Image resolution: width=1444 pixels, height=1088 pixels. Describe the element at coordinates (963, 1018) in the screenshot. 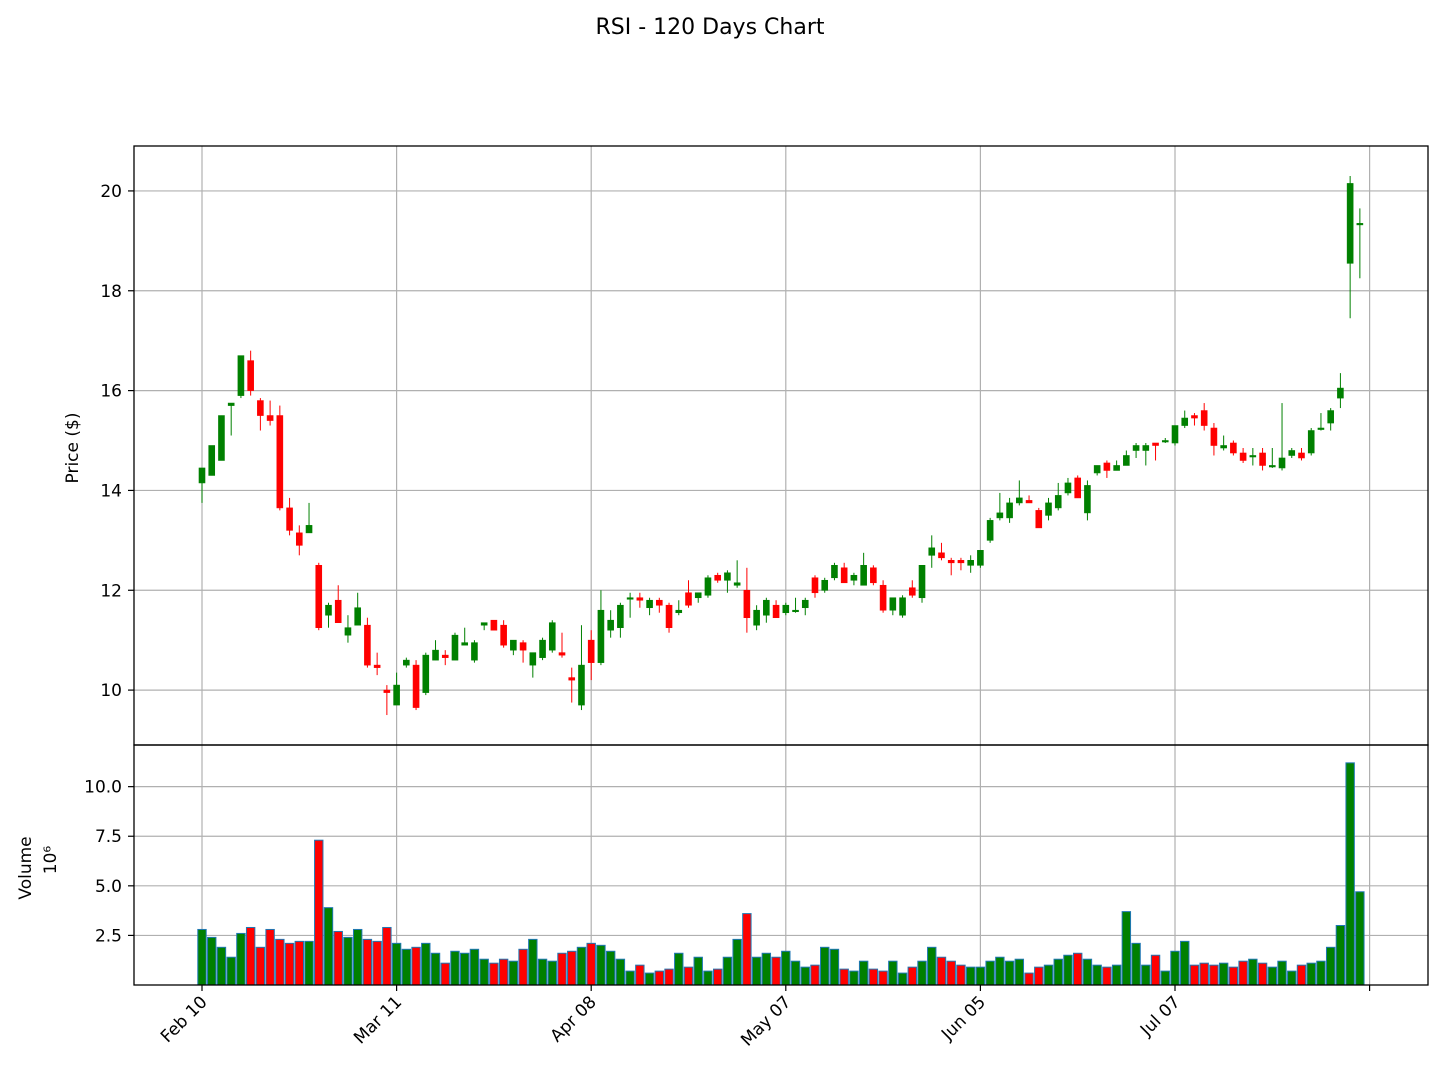

I see `x-tick-label: Jun 05` at that location.